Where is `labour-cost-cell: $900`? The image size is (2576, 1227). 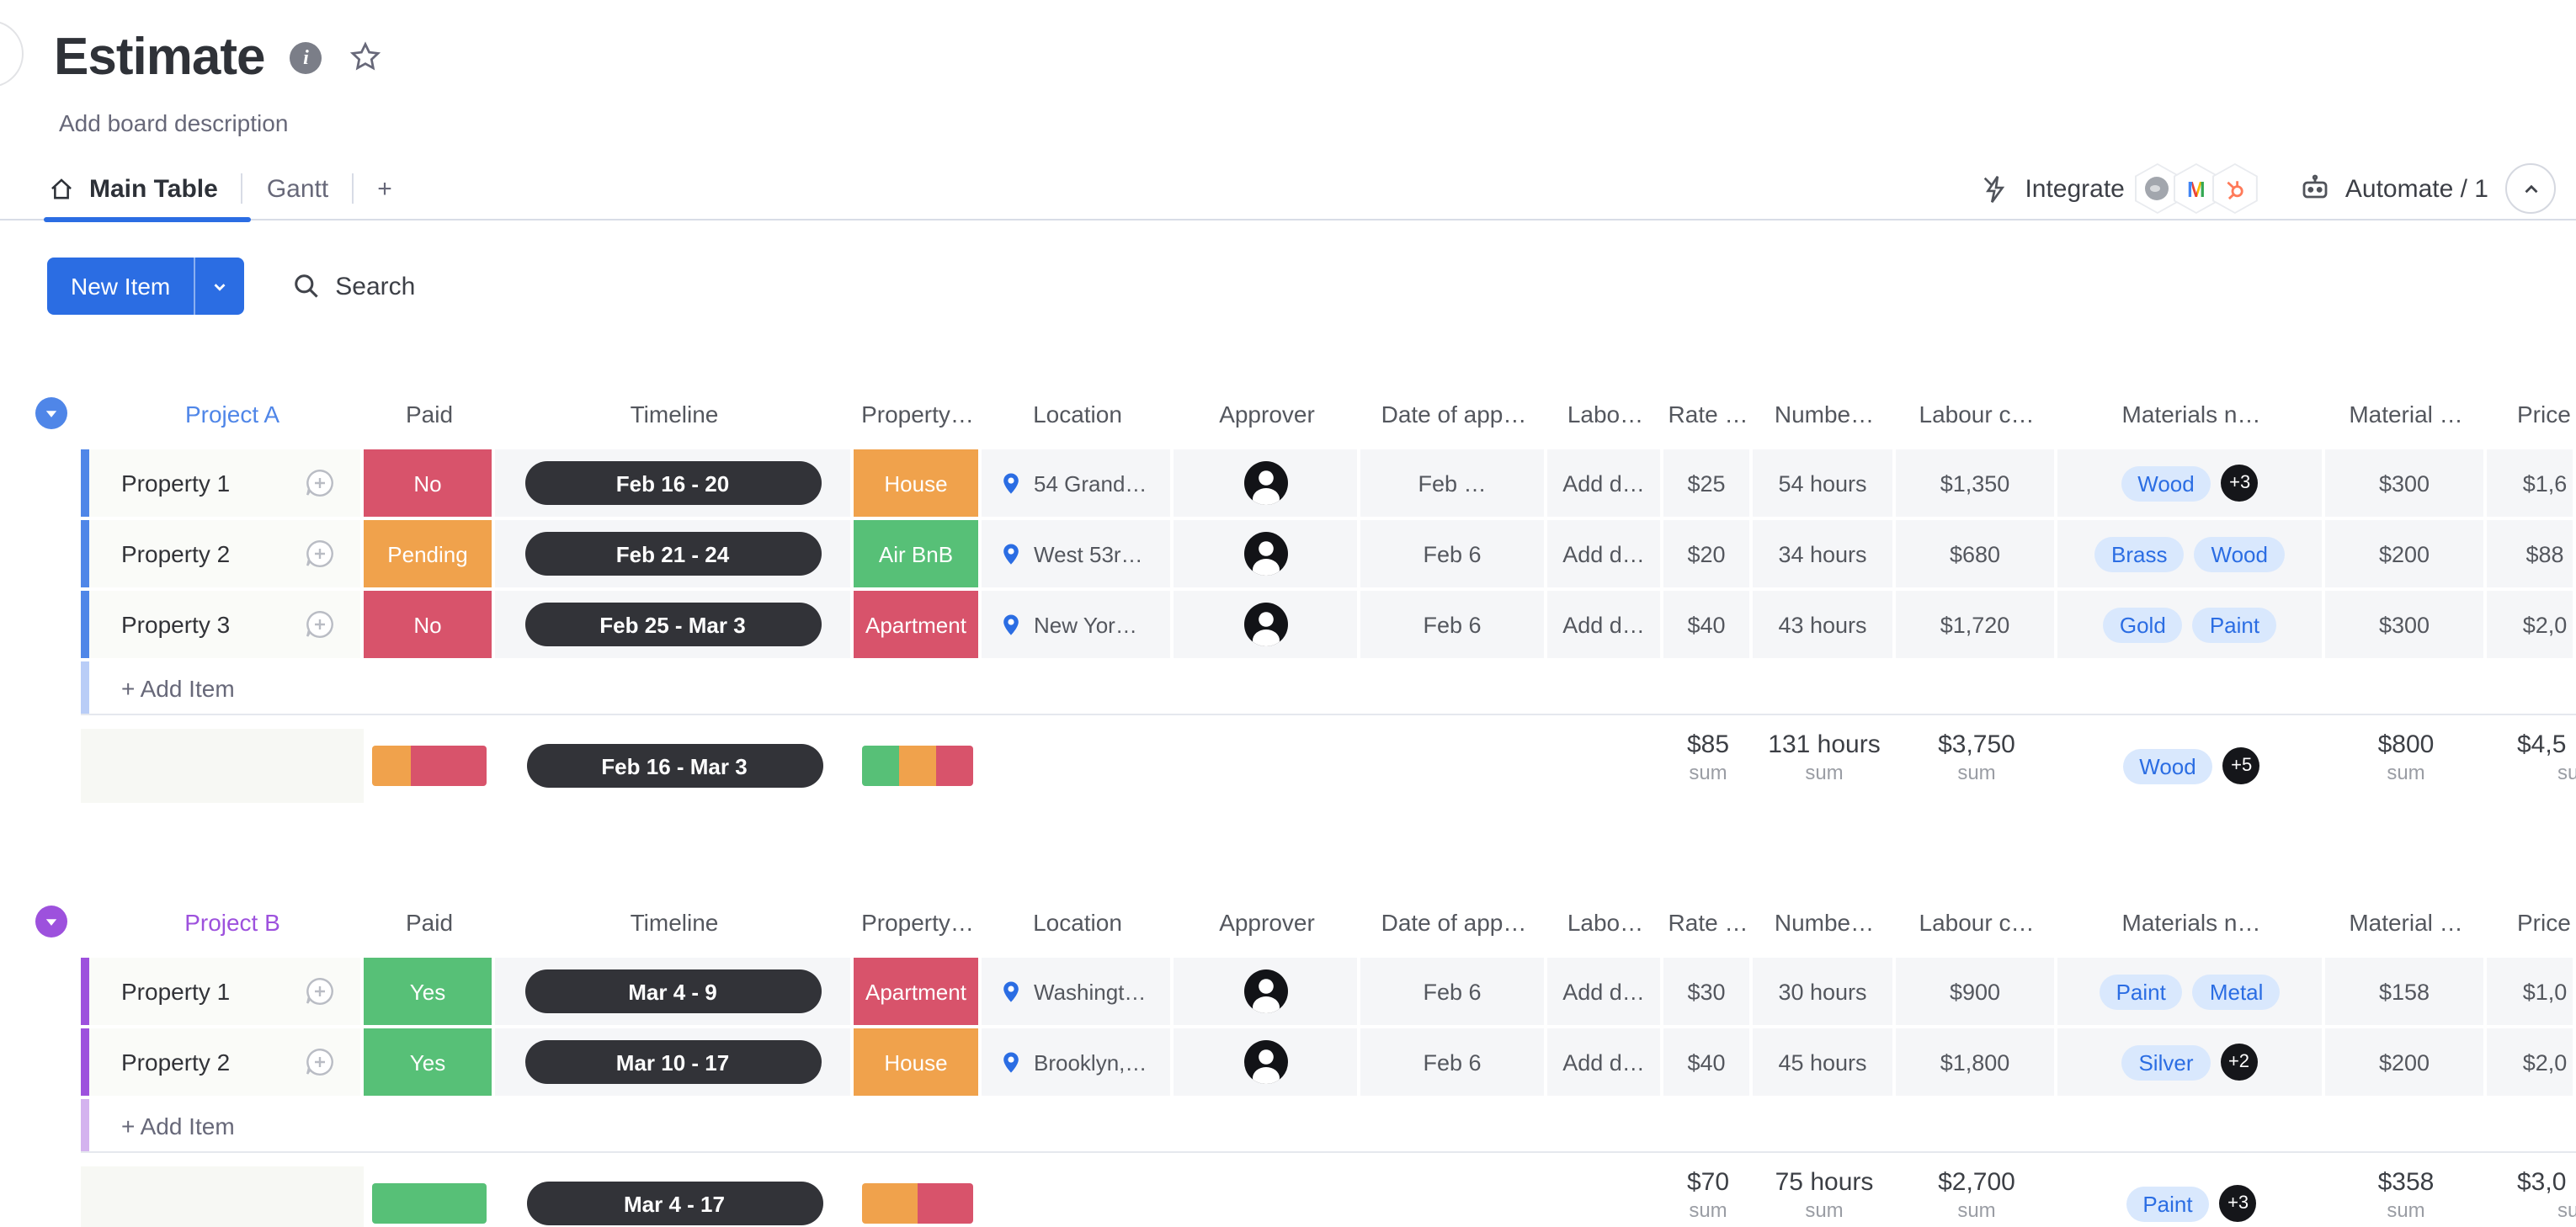
labour-cost-cell: $900 is located at coordinates (1977, 992).